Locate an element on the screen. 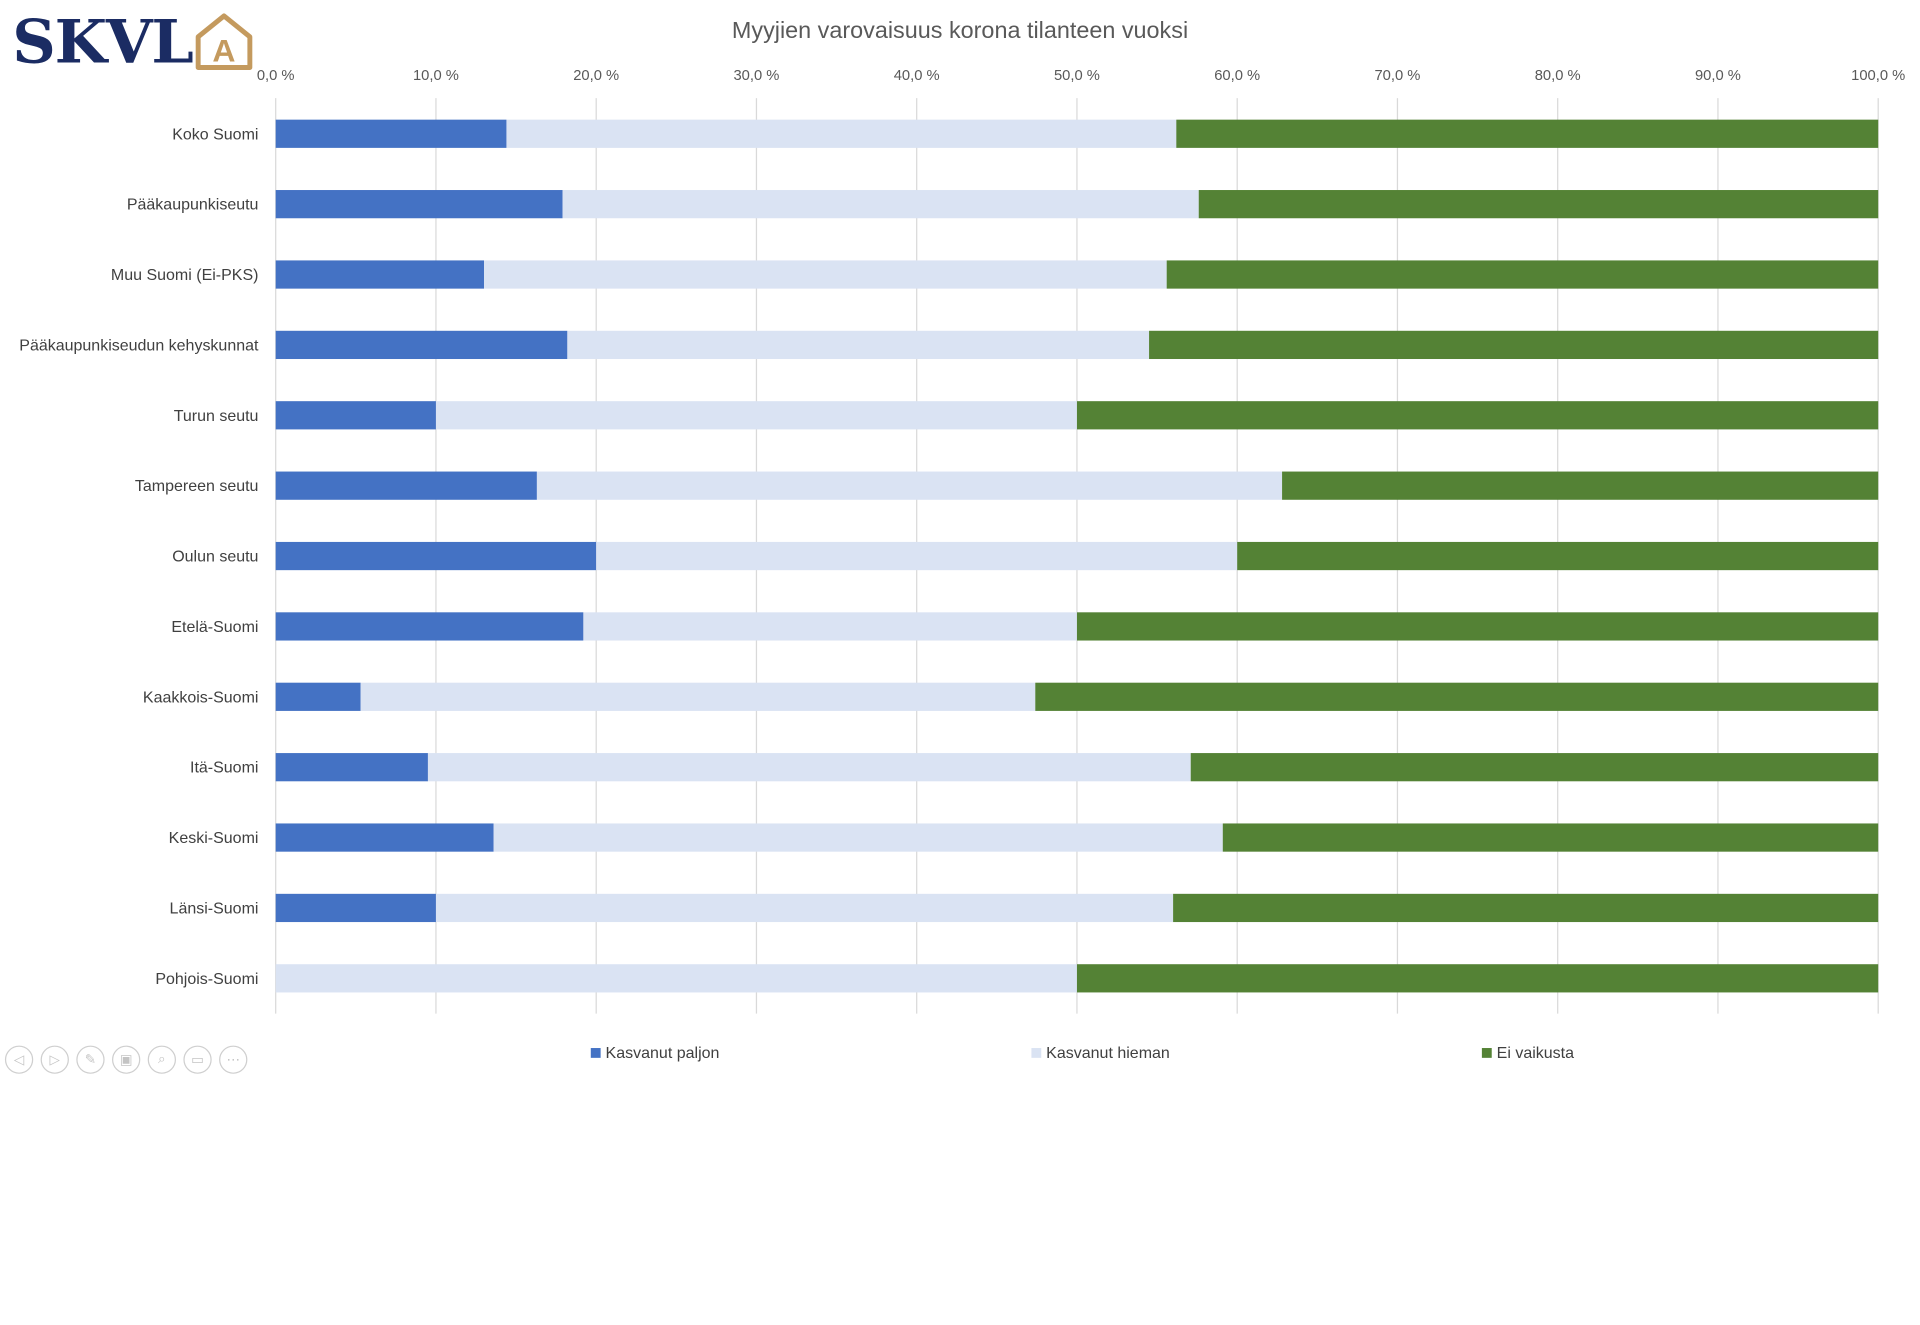 The width and height of the screenshot is (1920, 1325). category-label: Oulun seutu is located at coordinates (215, 557).